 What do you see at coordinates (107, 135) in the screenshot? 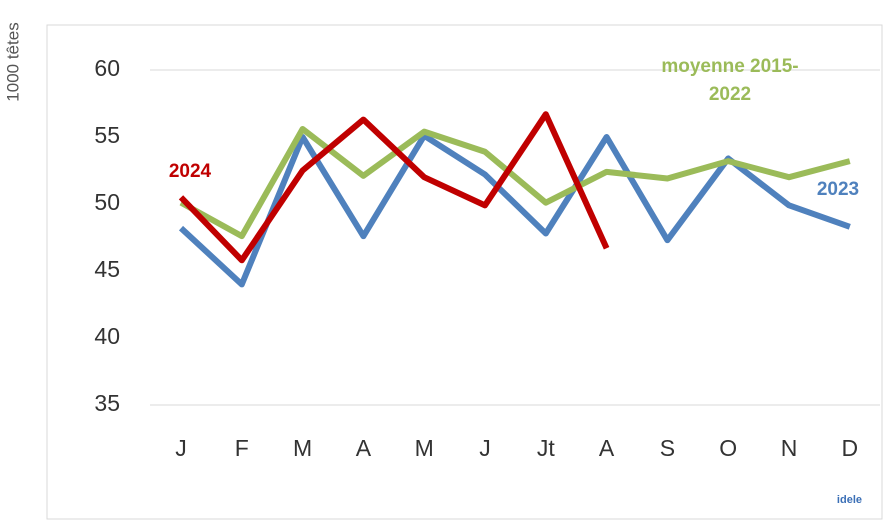
I see `y-tick-label: 55` at bounding box center [107, 135].